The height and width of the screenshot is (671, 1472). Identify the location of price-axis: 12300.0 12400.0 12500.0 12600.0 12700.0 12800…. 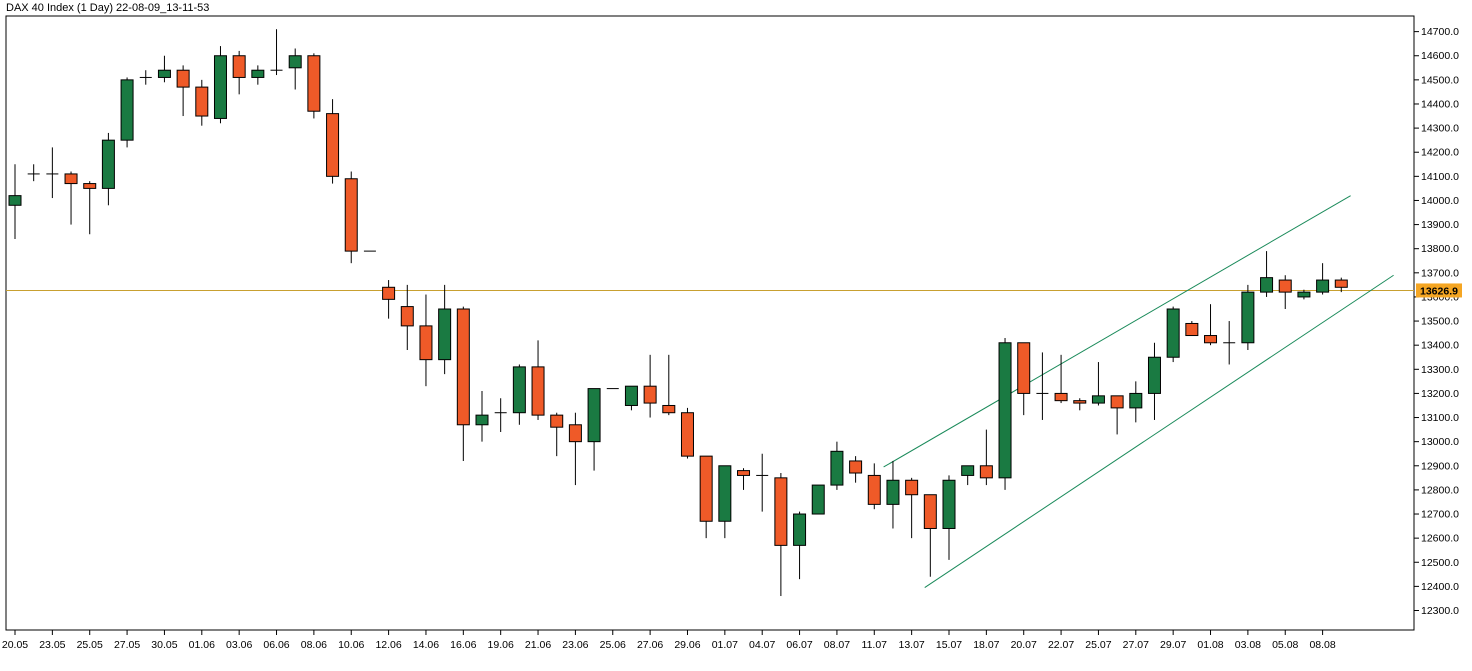
(1436, 321).